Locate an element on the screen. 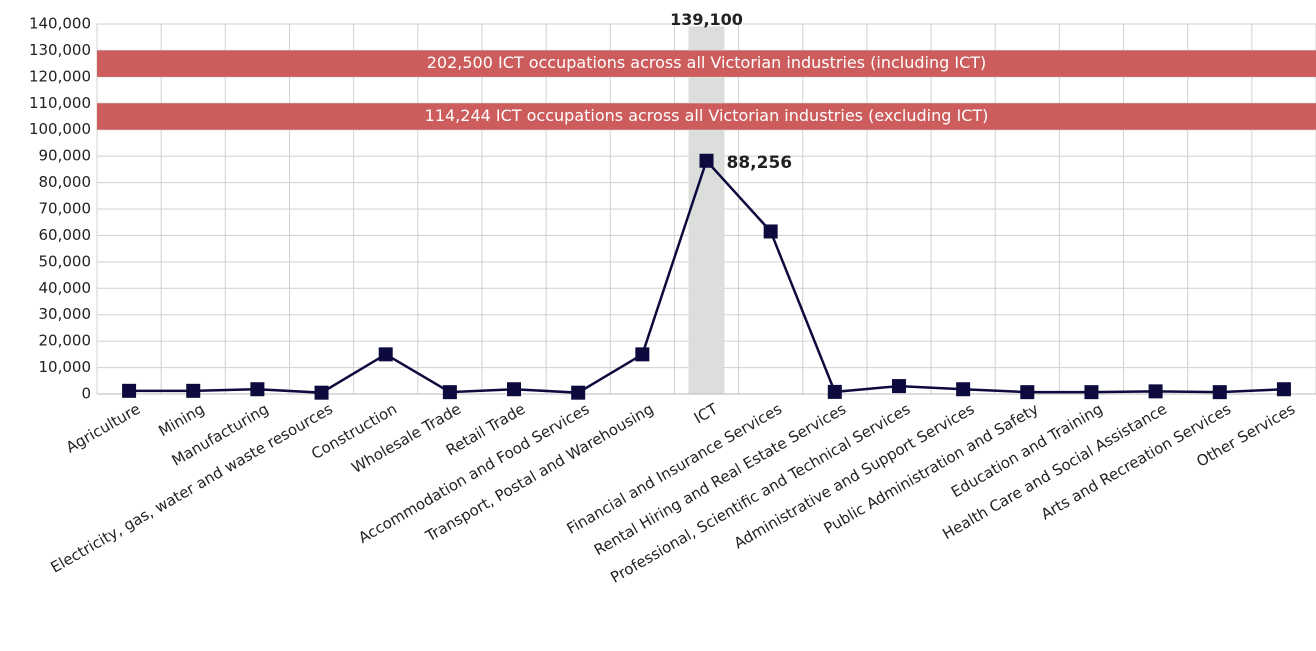 The width and height of the screenshot is (1316, 651). x-tick-label: Wholesale Trade is located at coordinates (406, 438).